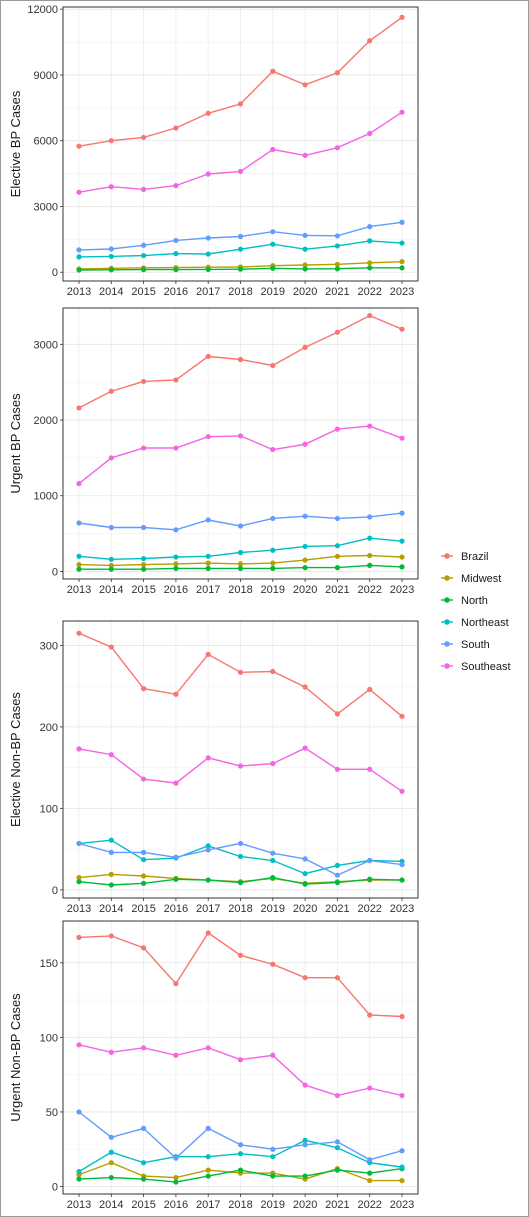  I want to click on x-tick-label: 2015, so click(143, 1205).